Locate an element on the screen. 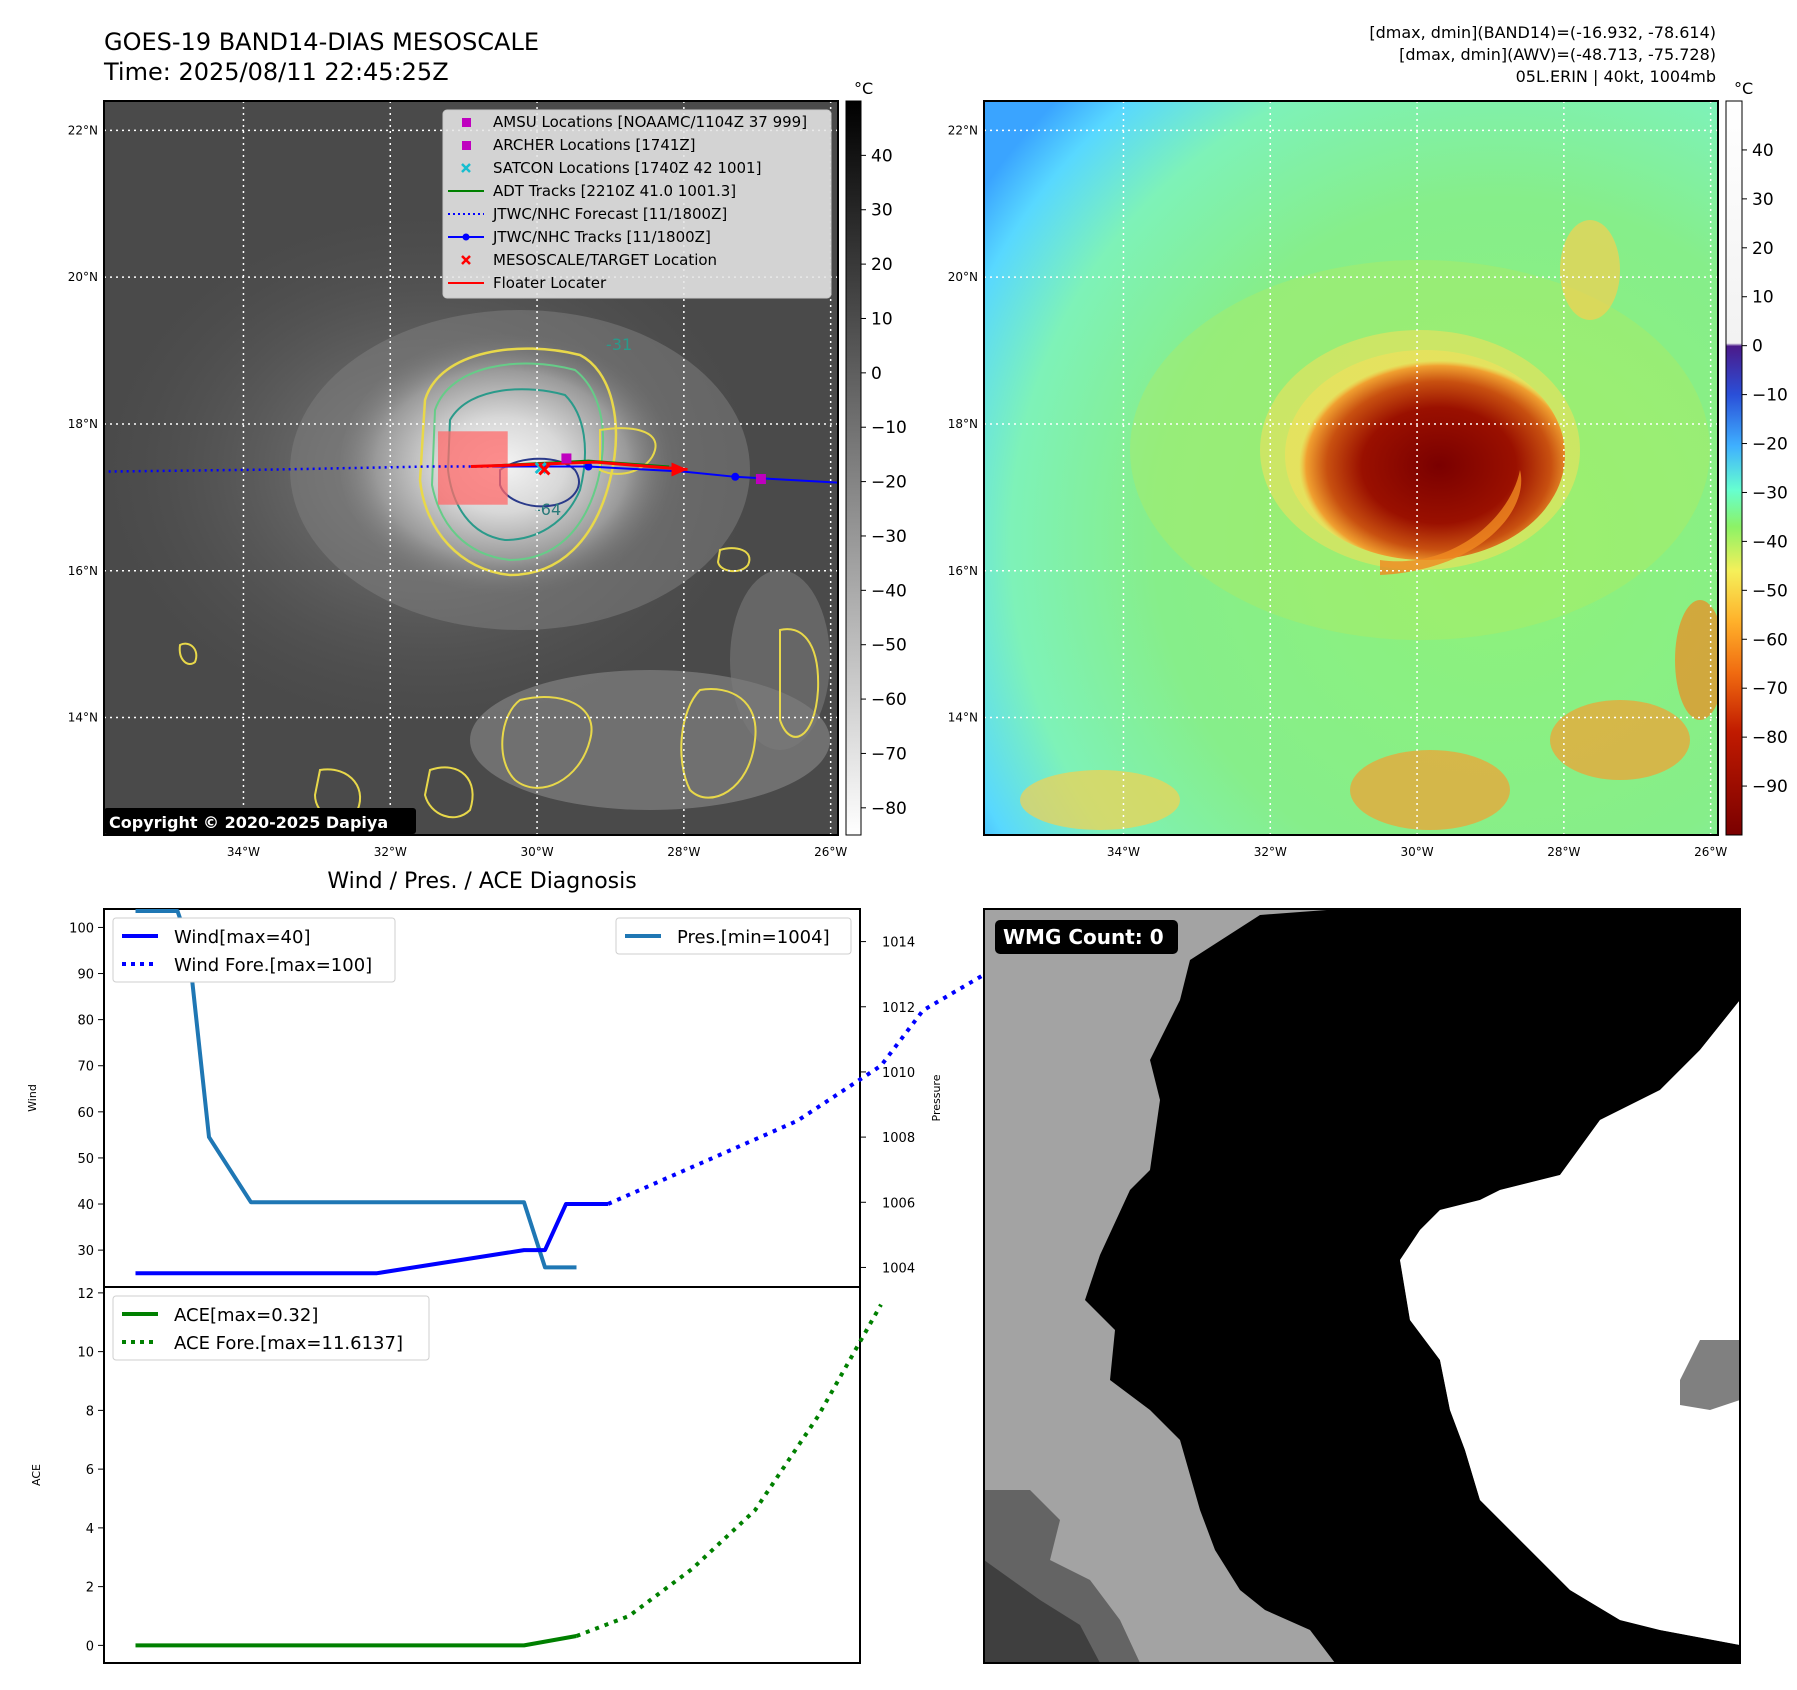 Image resolution: width=1797 pixels, height=1690 pixels. lon-label: 26°W is located at coordinates (830, 852).